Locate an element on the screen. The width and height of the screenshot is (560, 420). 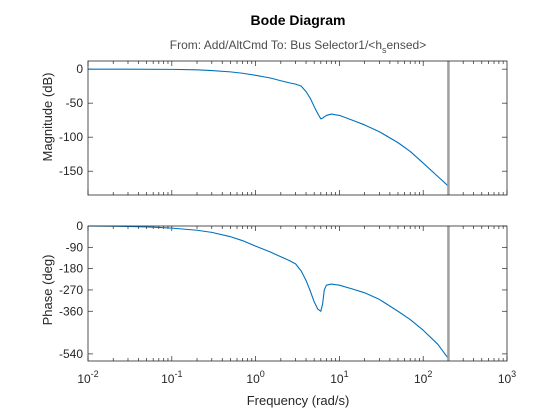
y-tick-label: -180 is located at coordinates (71, 269).